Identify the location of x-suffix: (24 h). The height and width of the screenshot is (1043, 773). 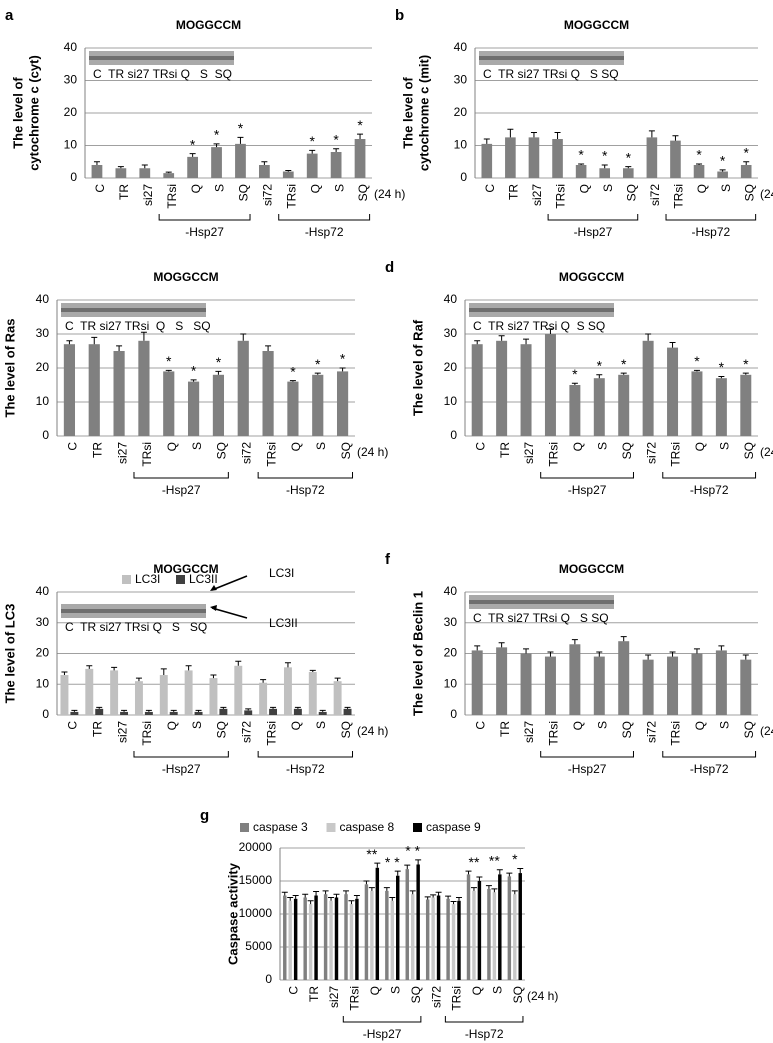
(766, 731).